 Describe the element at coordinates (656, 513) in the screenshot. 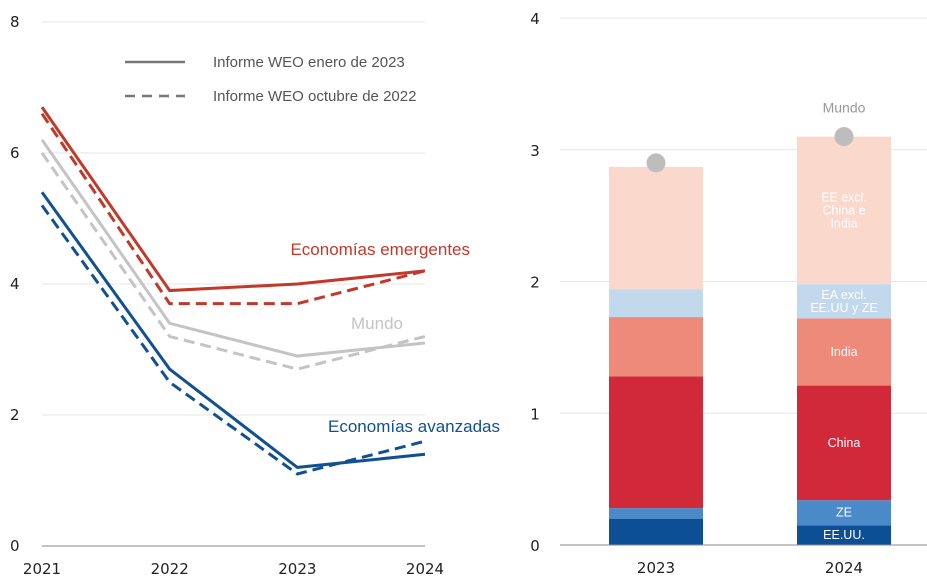

I see `bar-2023-ze` at that location.